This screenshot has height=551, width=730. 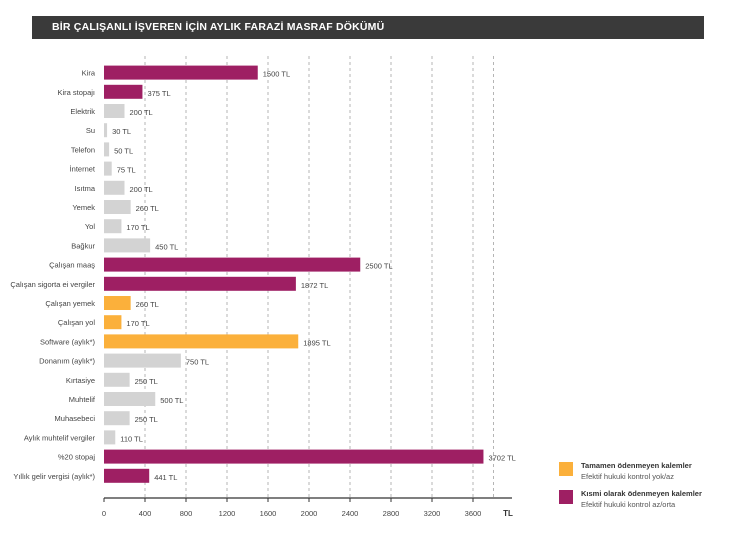 What do you see at coordinates (104, 513) in the screenshot?
I see `x-tick-label: 0` at bounding box center [104, 513].